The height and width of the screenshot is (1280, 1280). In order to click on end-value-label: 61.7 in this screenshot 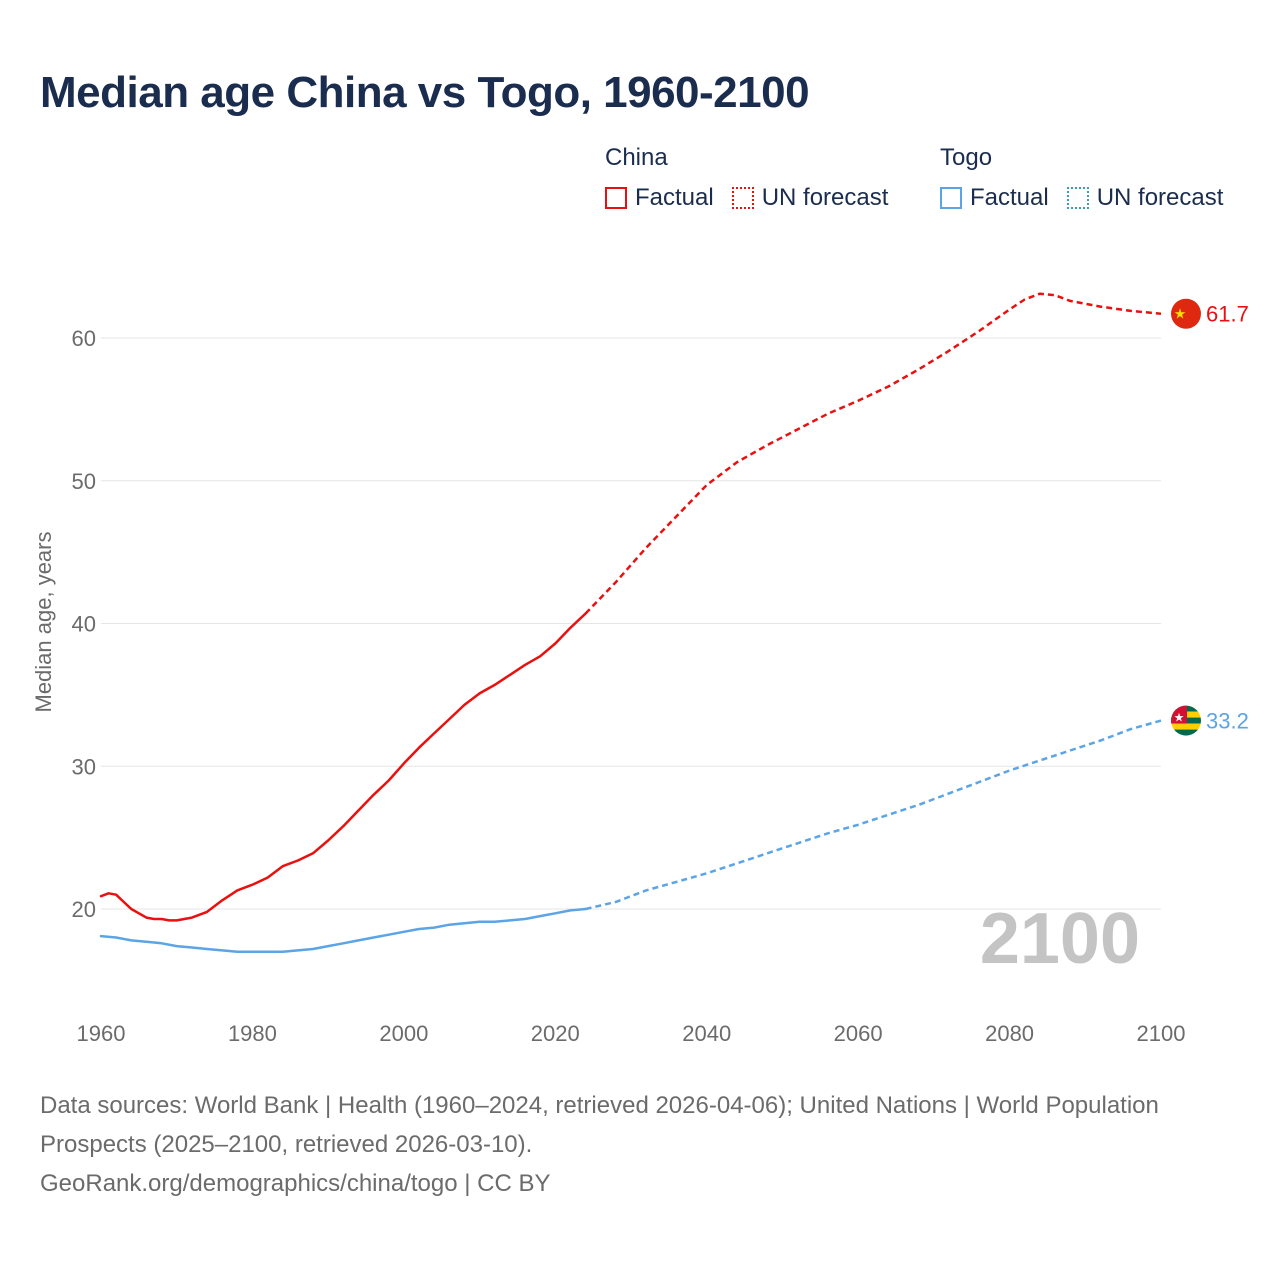, I will do `click(1227, 314)`.